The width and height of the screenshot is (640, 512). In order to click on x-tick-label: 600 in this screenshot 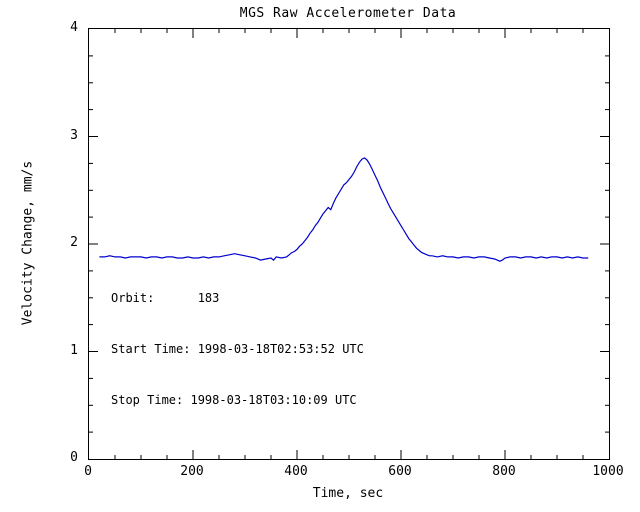, I will do `click(400, 471)`.